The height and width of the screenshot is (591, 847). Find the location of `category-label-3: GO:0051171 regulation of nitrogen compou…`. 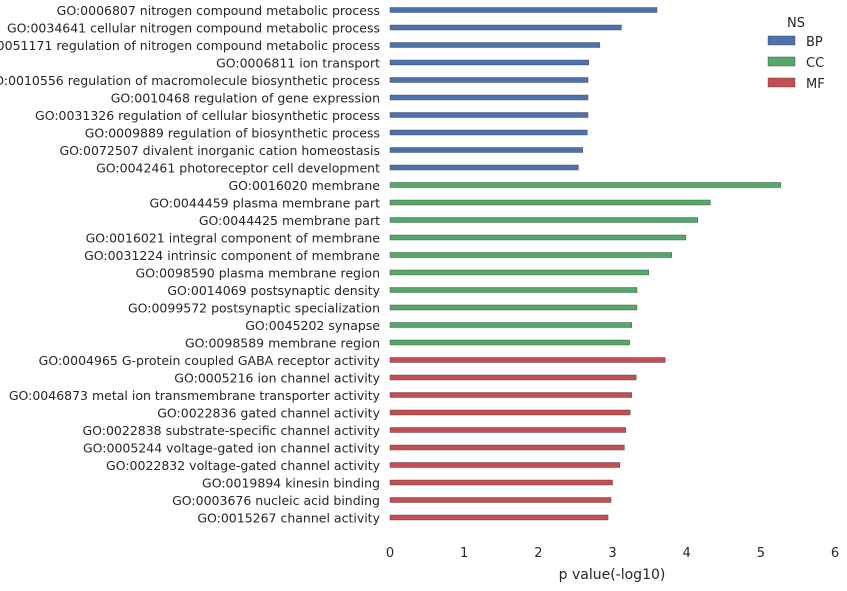

category-label-3: GO:0051171 regulation of nitrogen compou… is located at coordinates (190, 45).